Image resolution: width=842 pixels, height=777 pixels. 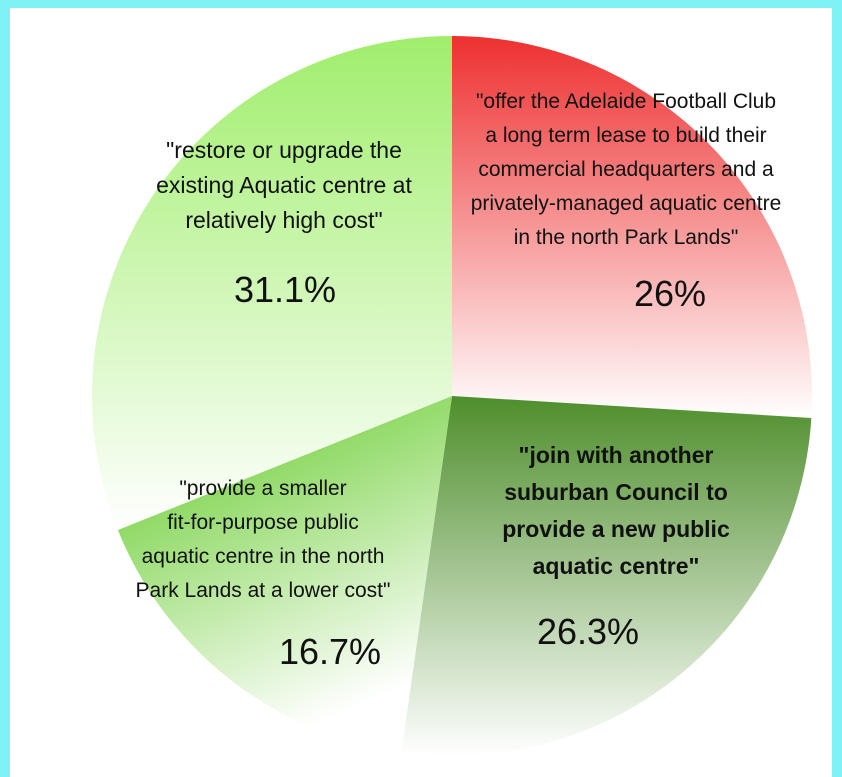 What do you see at coordinates (284, 150) in the screenshot?
I see `slice-label-line: "restore or upgrade the` at bounding box center [284, 150].